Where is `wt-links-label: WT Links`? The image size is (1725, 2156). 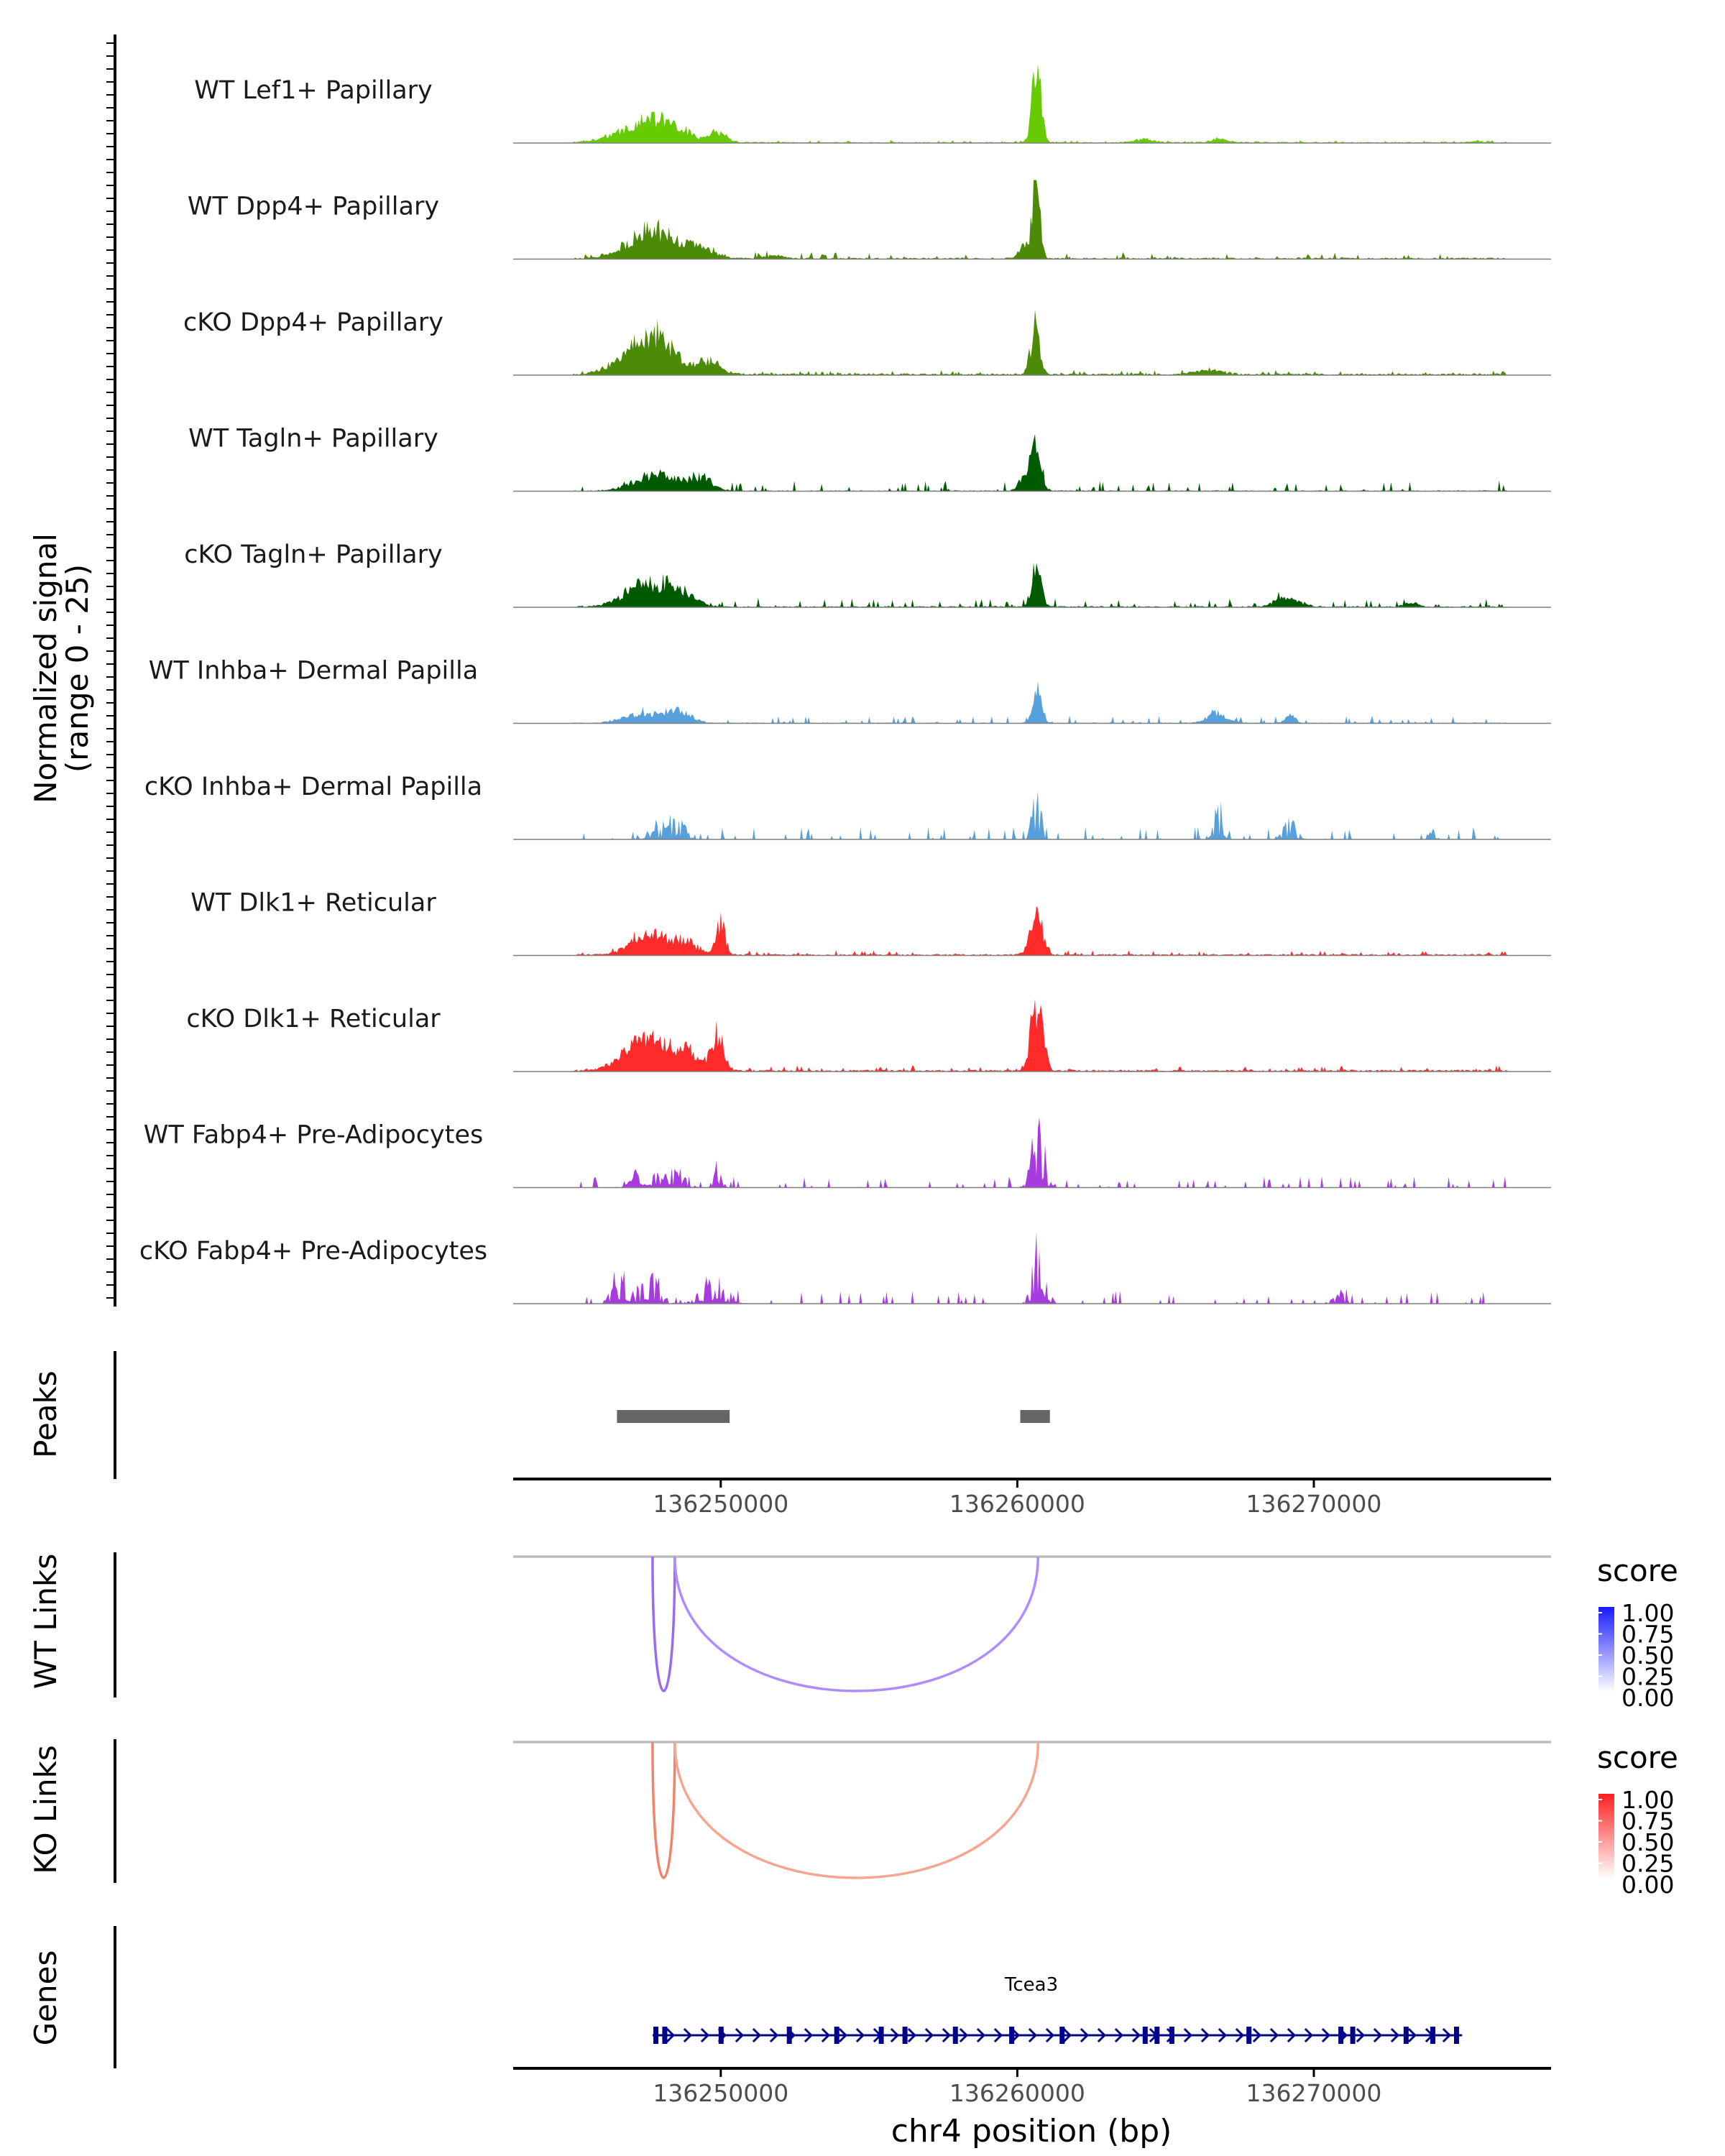
wt-links-label: WT Links is located at coordinates (45, 1621).